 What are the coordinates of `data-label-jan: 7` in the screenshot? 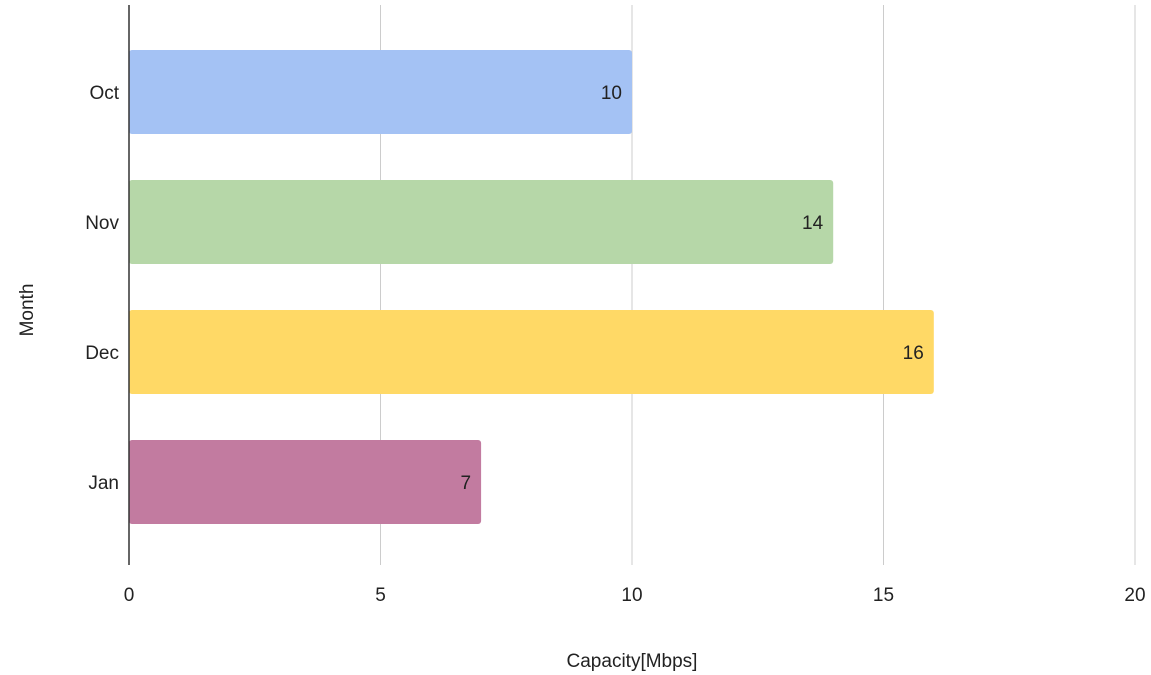 It's located at (466, 483).